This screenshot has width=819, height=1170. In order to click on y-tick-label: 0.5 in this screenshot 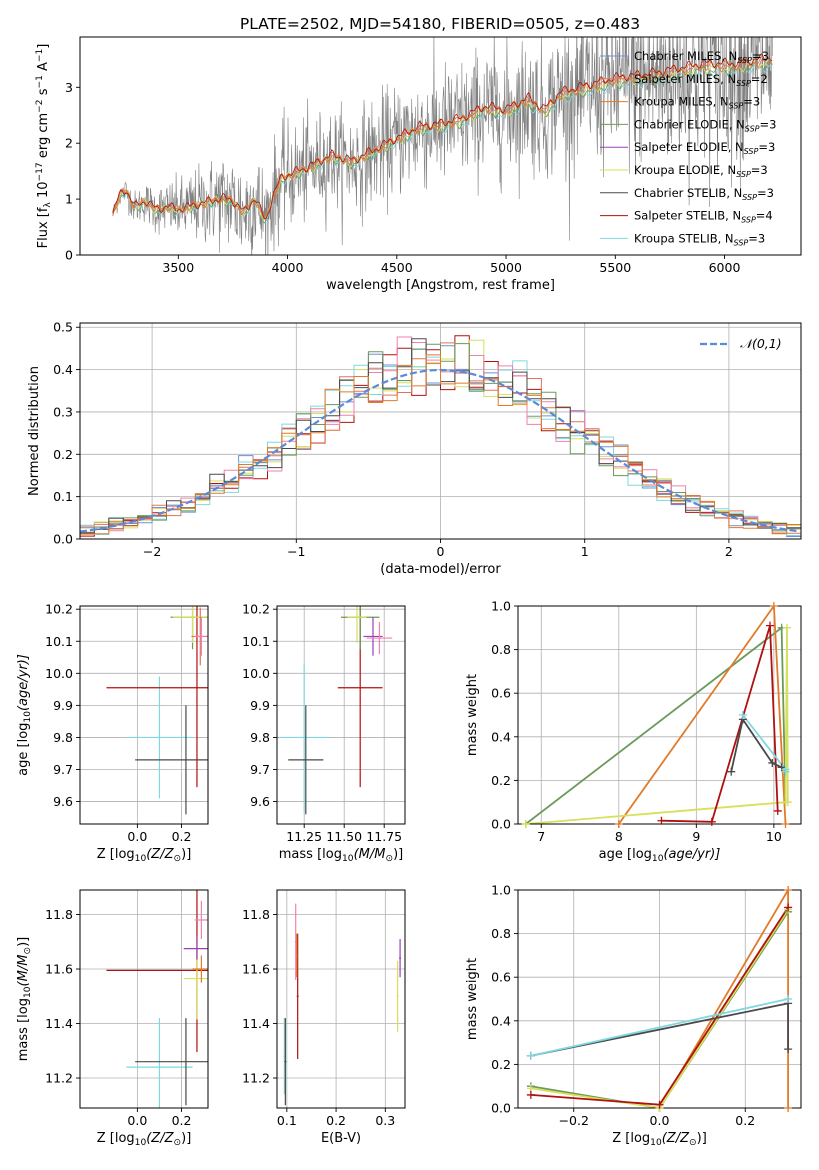, I will do `click(63, 327)`.